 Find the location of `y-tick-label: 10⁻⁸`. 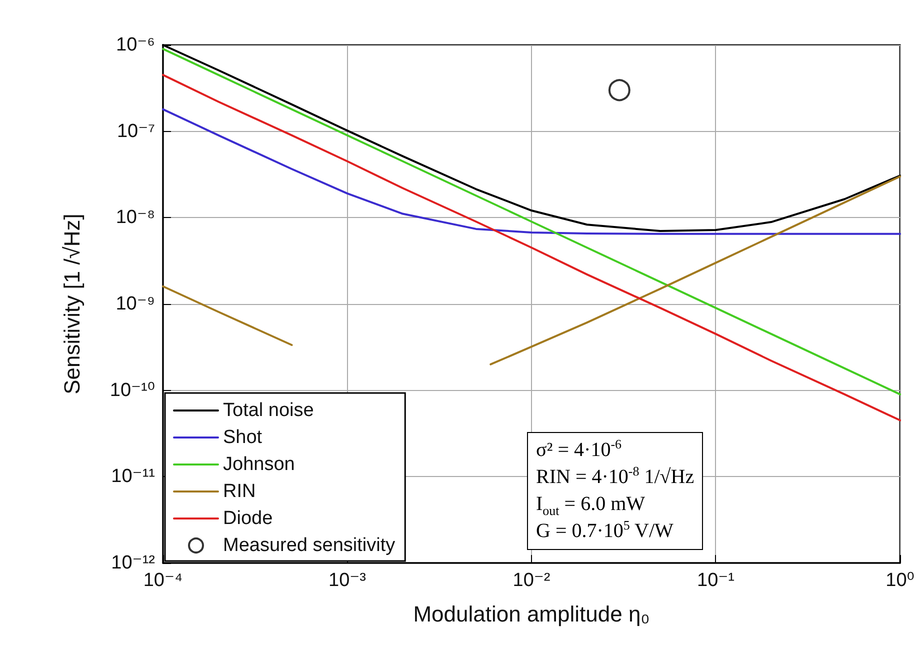

y-tick-label: 10⁻⁸ is located at coordinates (135, 217).